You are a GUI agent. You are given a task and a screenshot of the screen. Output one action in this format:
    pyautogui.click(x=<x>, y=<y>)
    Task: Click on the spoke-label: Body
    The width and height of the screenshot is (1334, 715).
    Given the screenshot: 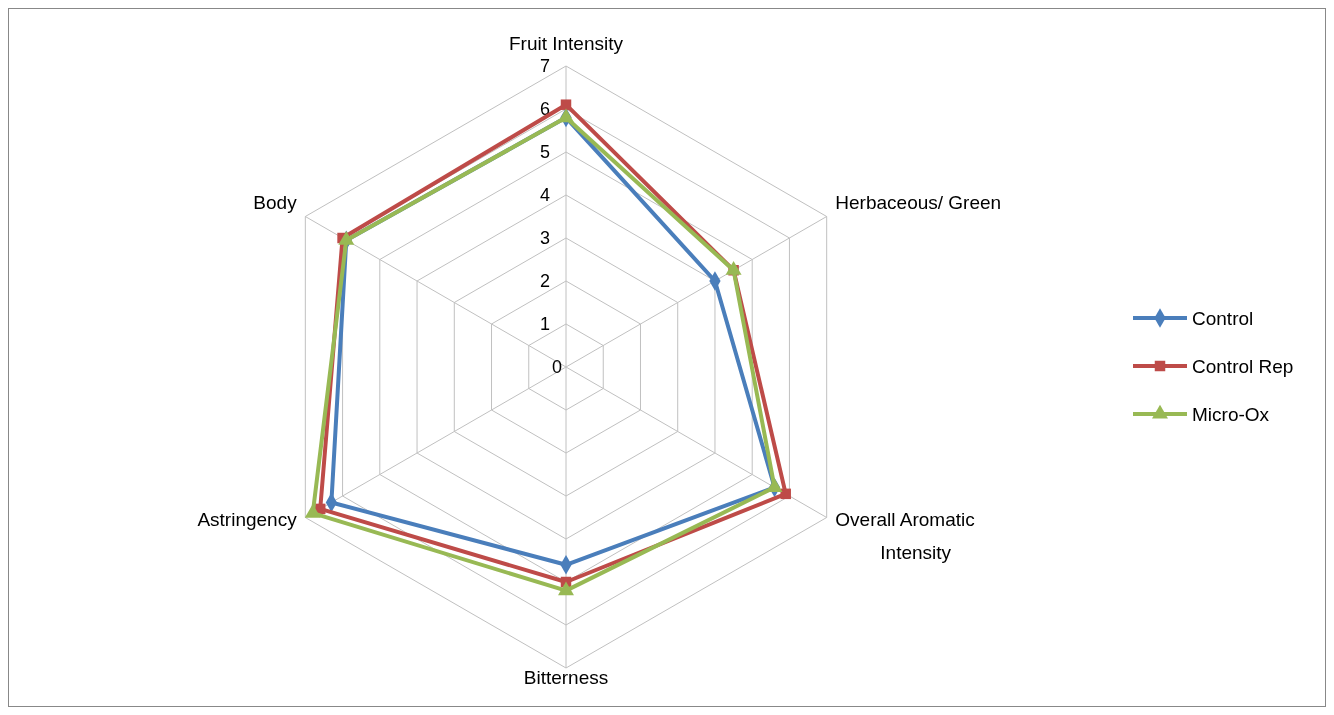 What is the action you would take?
    pyautogui.click(x=275, y=202)
    